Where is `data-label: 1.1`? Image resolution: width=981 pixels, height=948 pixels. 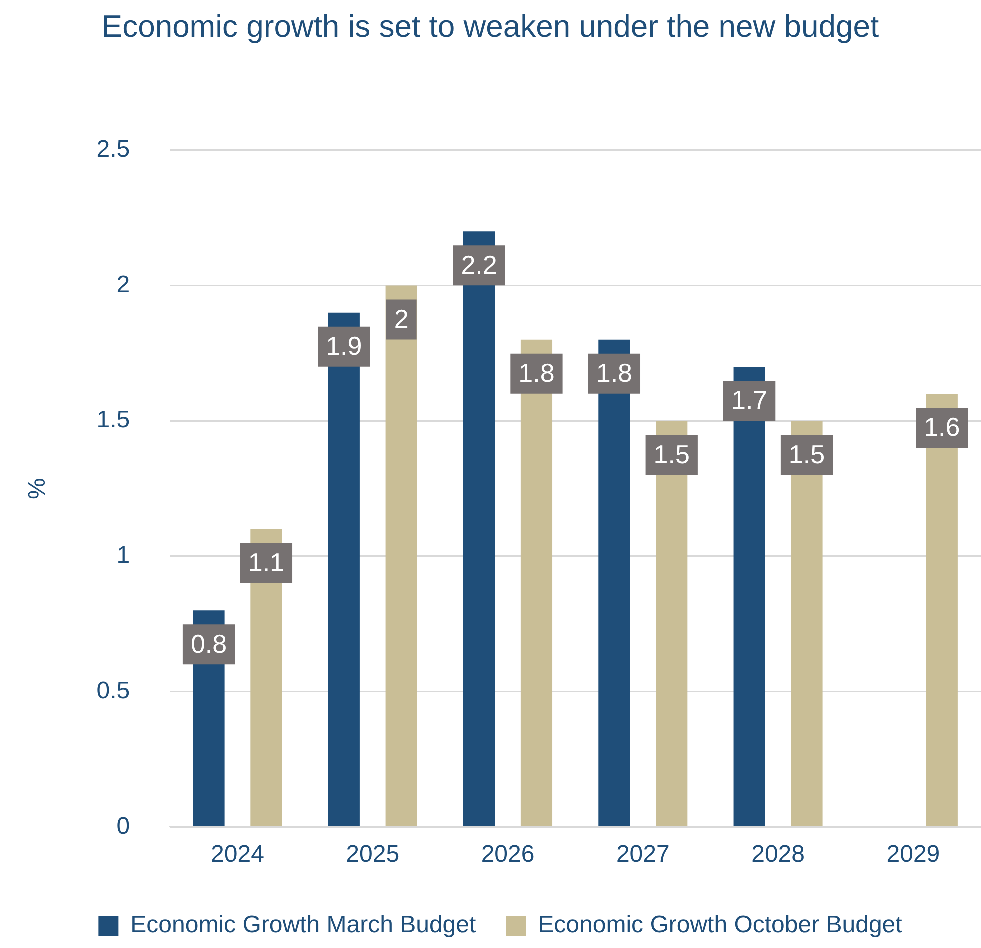 data-label: 1.1 is located at coordinates (266, 563).